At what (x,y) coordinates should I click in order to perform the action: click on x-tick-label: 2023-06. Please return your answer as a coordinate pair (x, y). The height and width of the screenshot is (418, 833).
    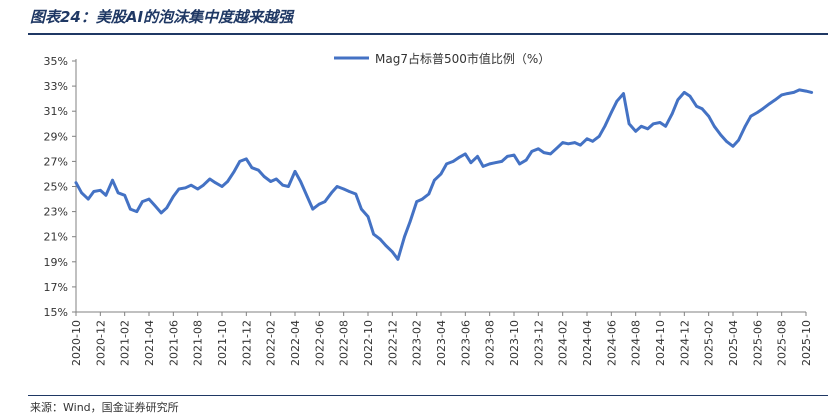
    Looking at the image, I should click on (465, 343).